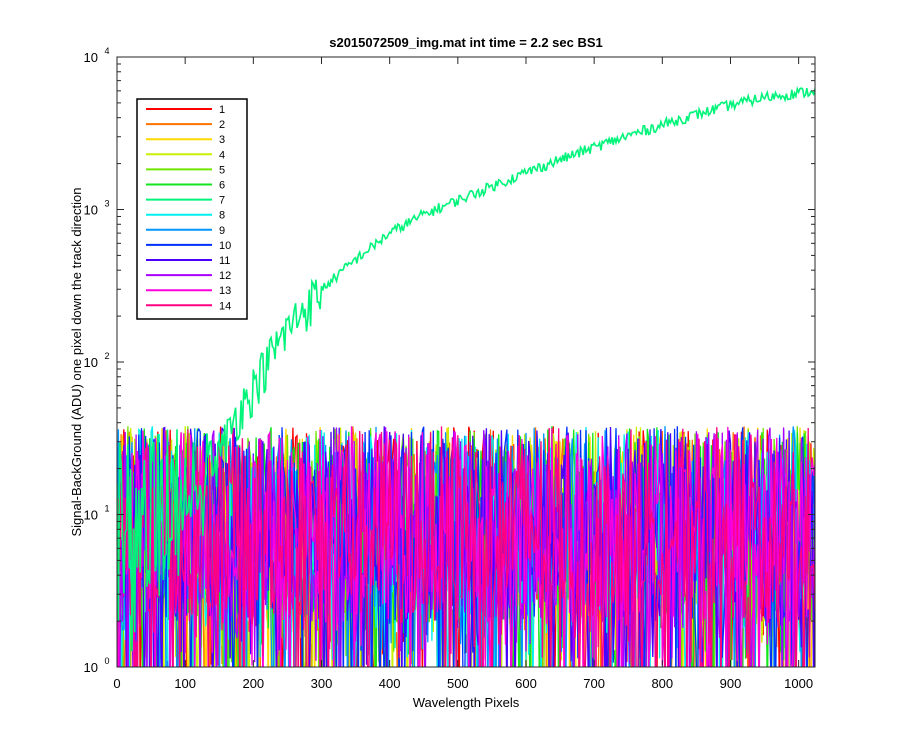  I want to click on legend-label-11: 11, so click(224, 261).